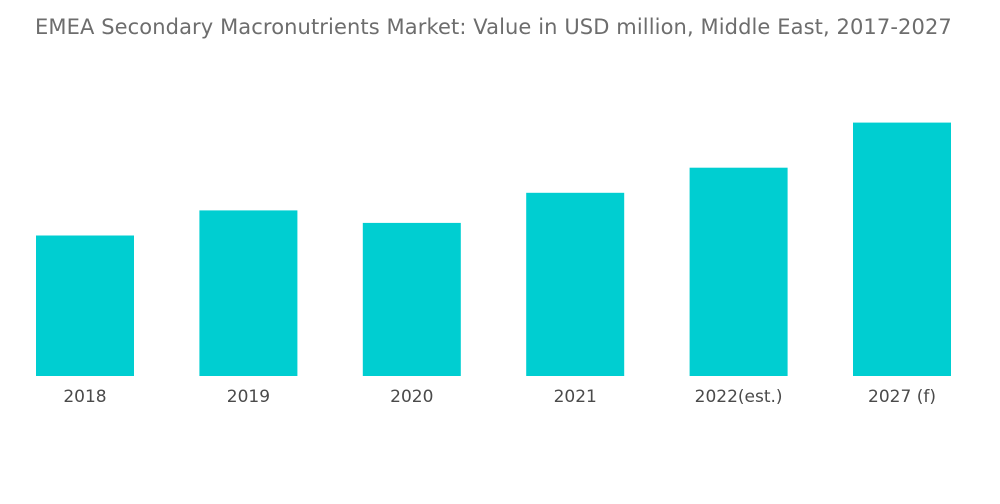 Image resolution: width=1000 pixels, height=504 pixels. Describe the element at coordinates (411, 397) in the screenshot. I see `x-tick-label: 2020` at that location.